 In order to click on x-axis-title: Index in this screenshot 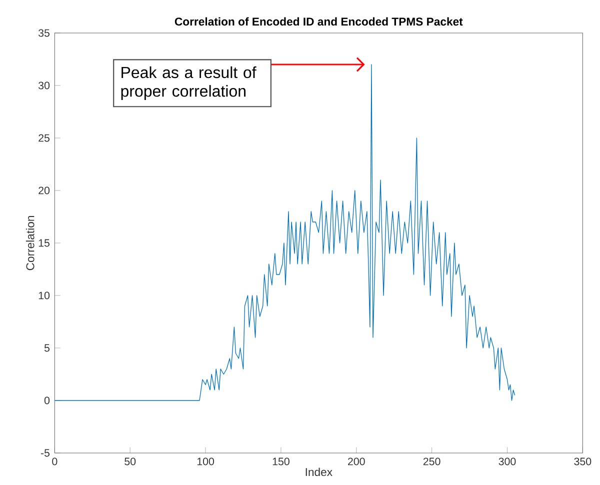, I will do `click(319, 472)`.